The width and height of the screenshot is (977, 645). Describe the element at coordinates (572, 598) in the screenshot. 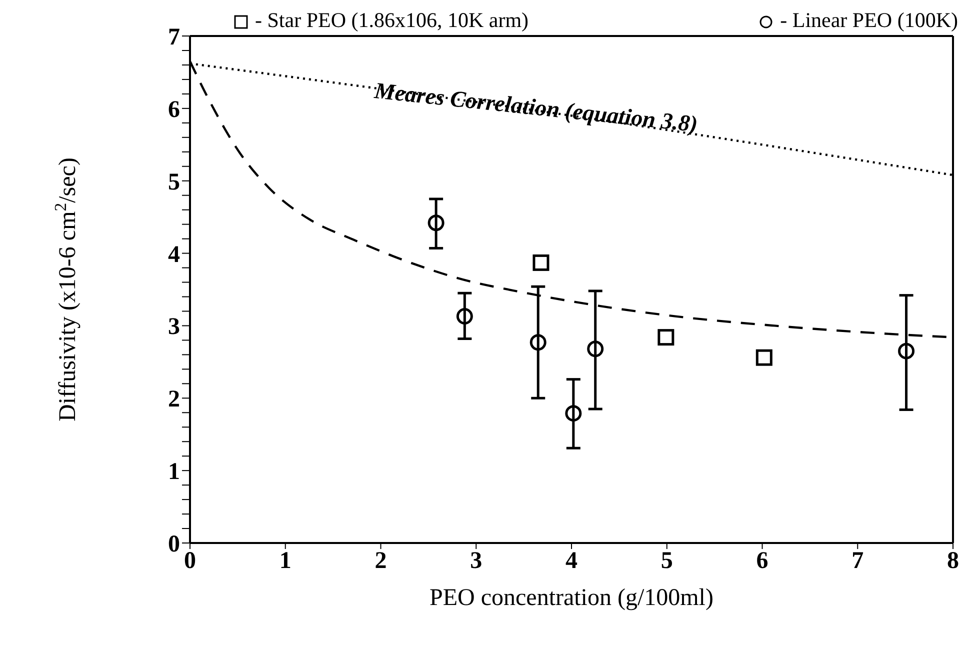

I see `x-axis-title: PEO concentration (g/100ml)` at that location.